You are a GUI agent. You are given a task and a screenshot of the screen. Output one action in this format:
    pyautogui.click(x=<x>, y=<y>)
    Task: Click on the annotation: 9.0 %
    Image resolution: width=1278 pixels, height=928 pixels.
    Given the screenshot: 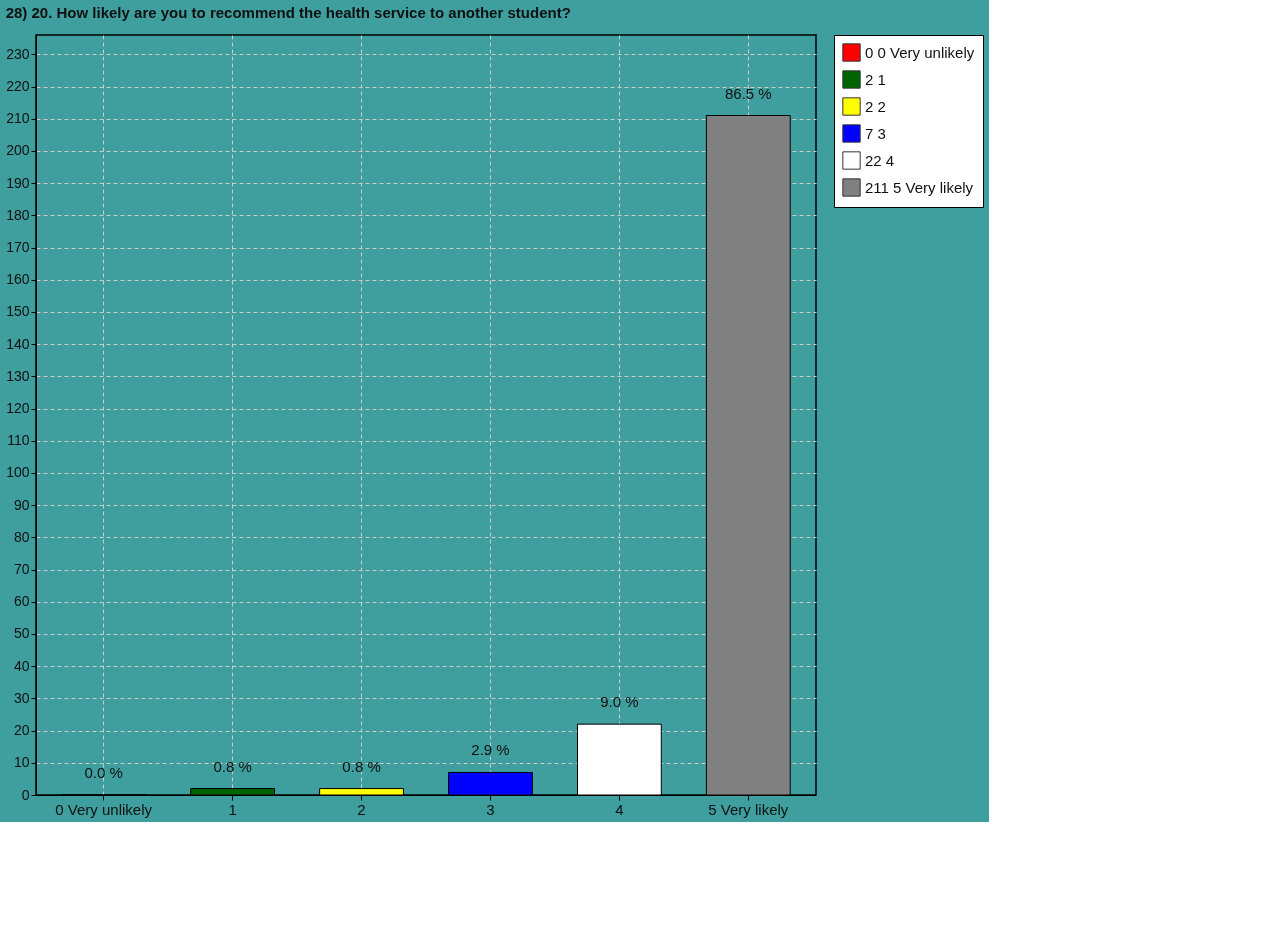 What is the action you would take?
    pyautogui.click(x=619, y=702)
    